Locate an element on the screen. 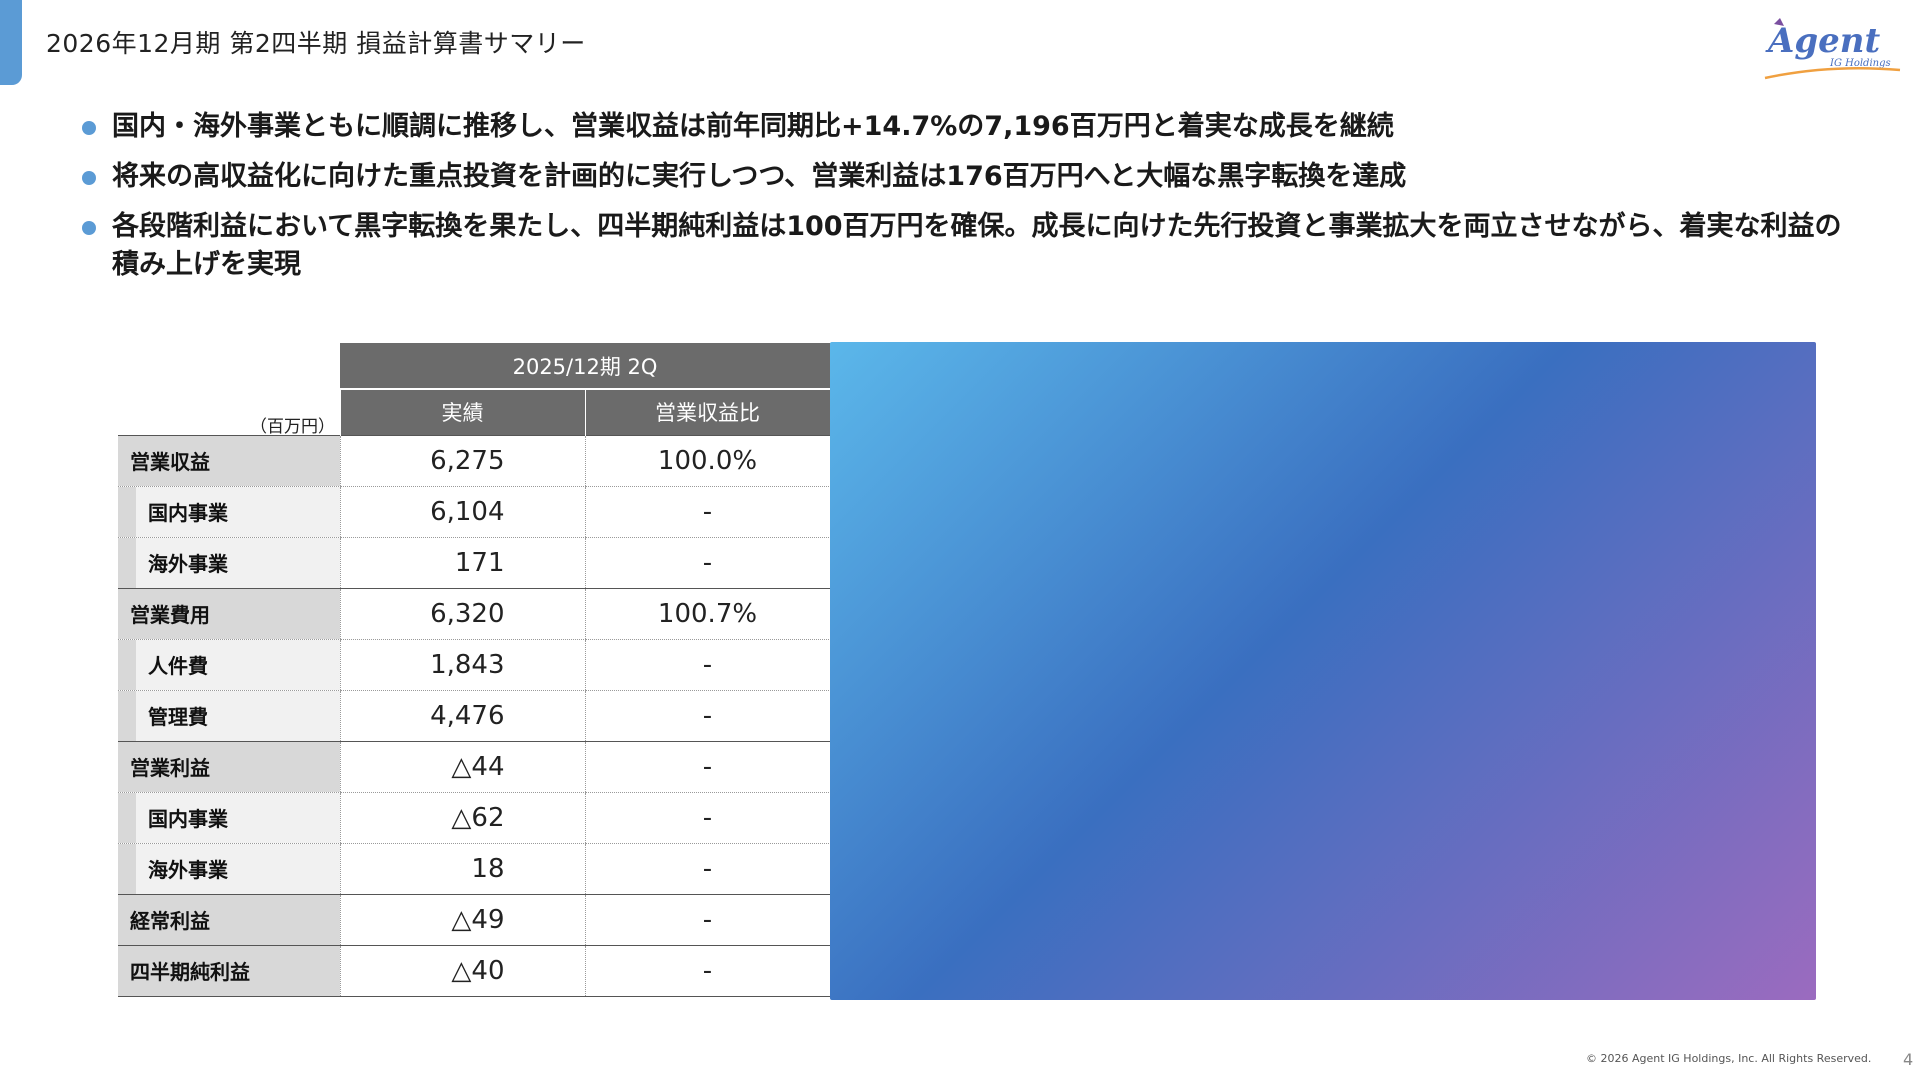  delta-cell: +699 is located at coordinates (1442, 614).